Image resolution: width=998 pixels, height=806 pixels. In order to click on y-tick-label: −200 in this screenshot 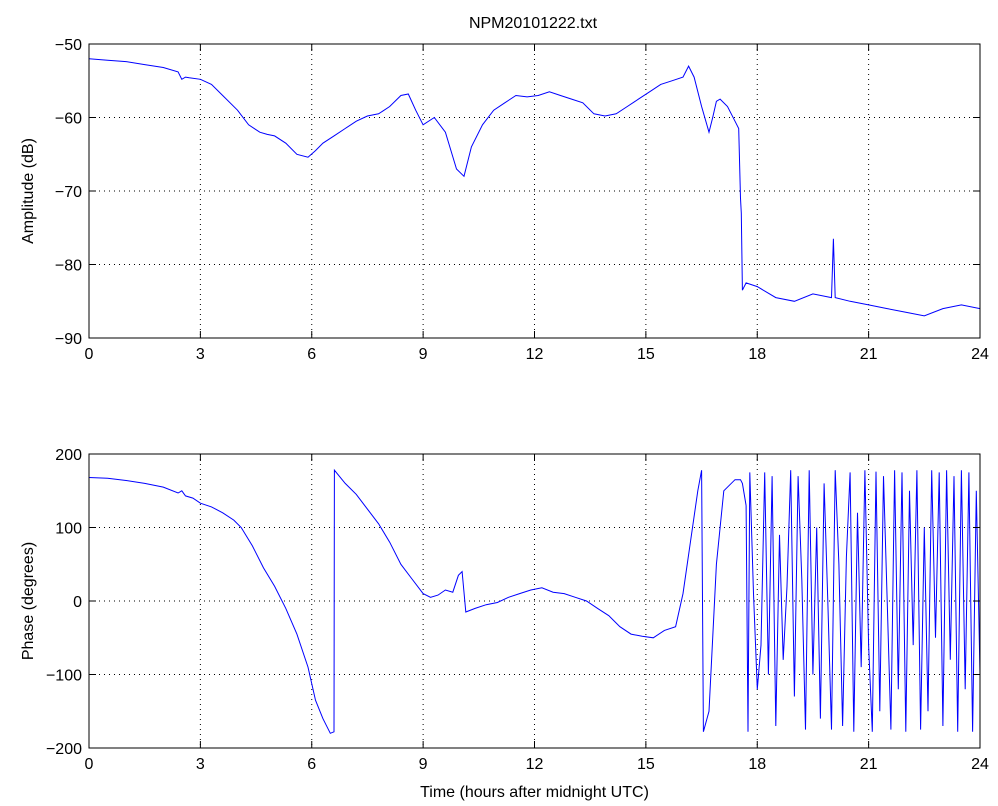, I will do `click(64, 749)`.